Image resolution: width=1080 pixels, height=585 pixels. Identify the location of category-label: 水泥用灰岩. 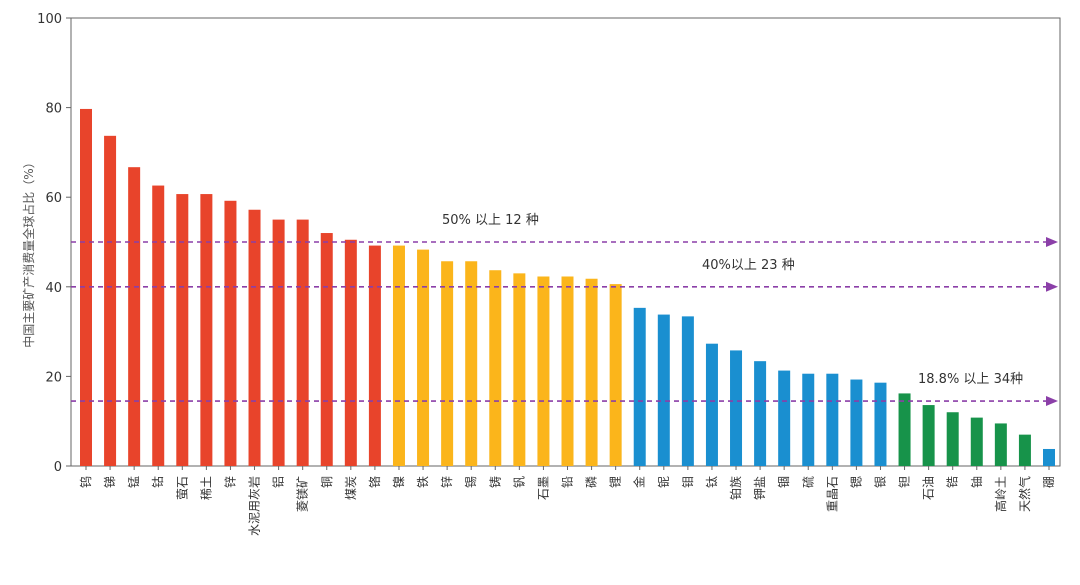
(254, 506).